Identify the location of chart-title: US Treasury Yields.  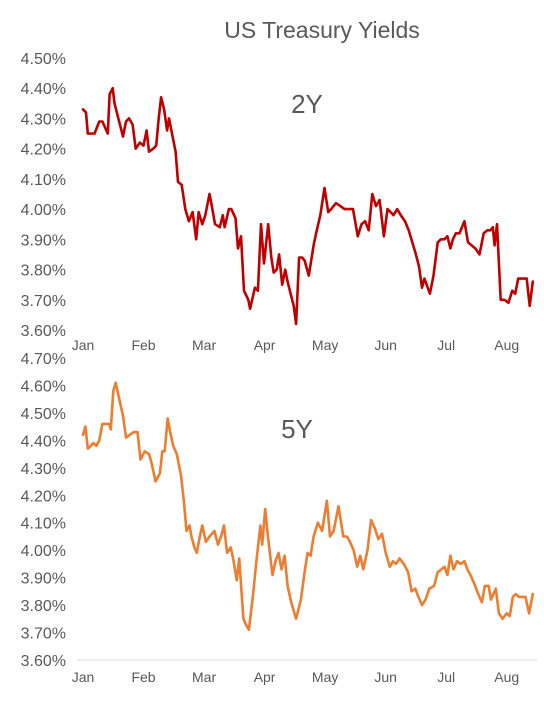
(322, 30).